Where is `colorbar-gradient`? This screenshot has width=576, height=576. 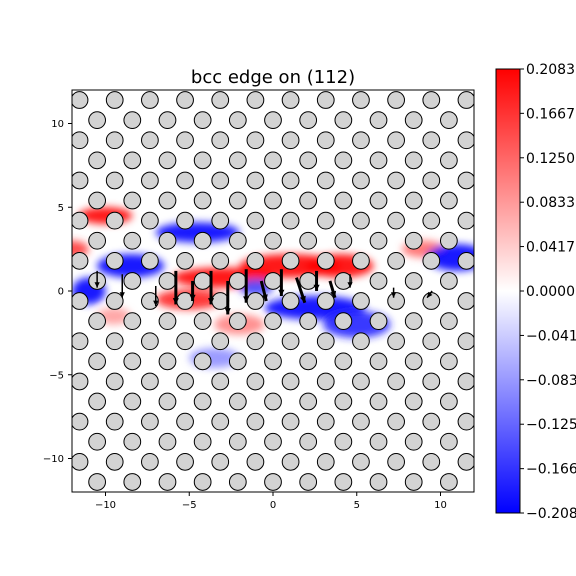 colorbar-gradient is located at coordinates (508, 291).